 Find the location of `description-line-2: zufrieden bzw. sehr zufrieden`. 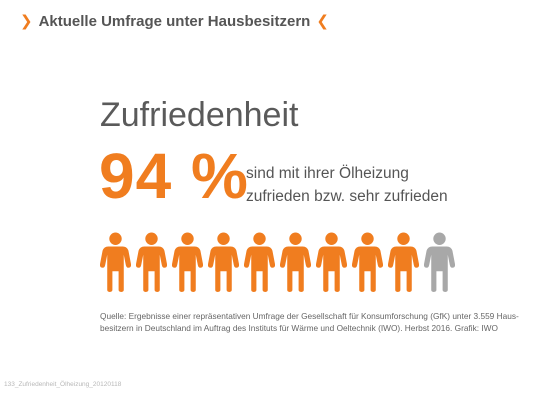

description-line-2: zufrieden bzw. sehr zufrieden is located at coordinates (347, 196).